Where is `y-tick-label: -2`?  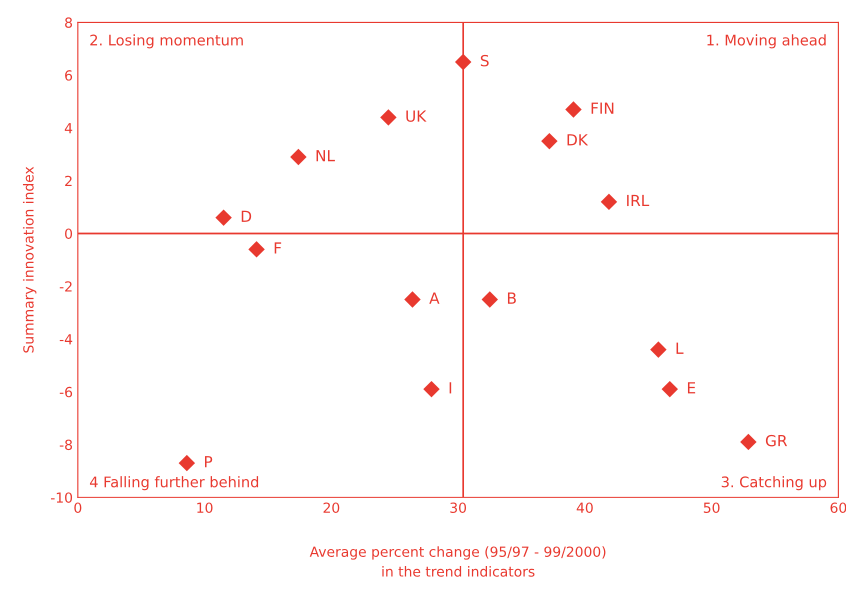
y-tick-label: -2 is located at coordinates (66, 286).